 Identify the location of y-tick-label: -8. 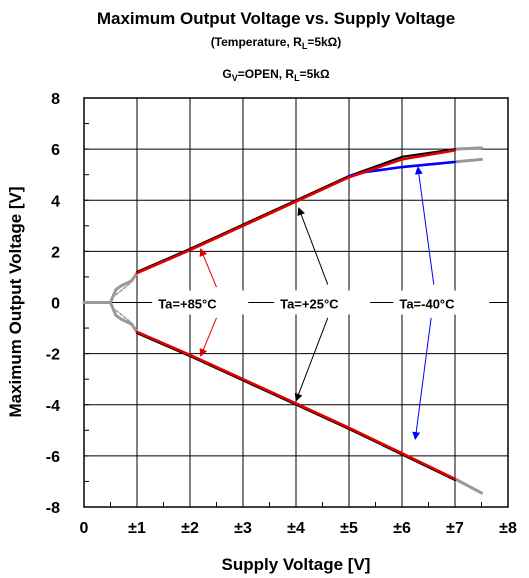
(53, 508).